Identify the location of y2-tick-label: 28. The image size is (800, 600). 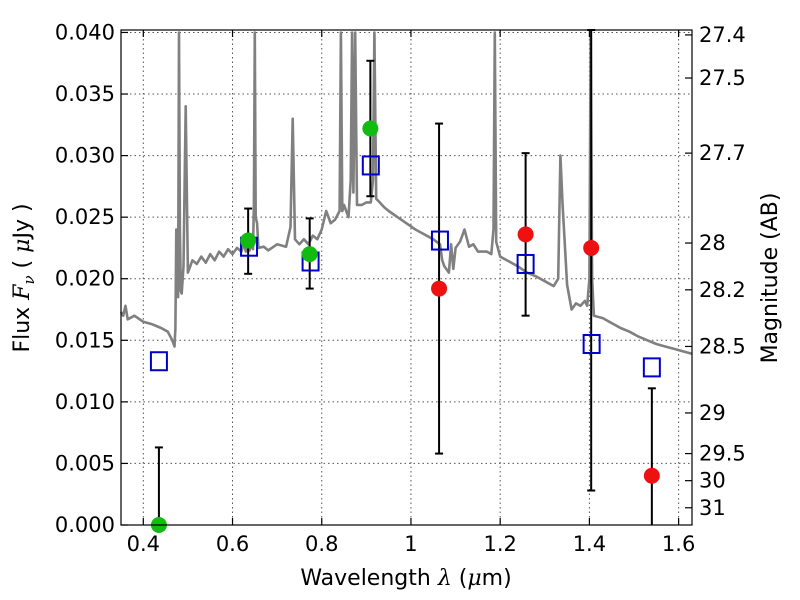
(712, 243).